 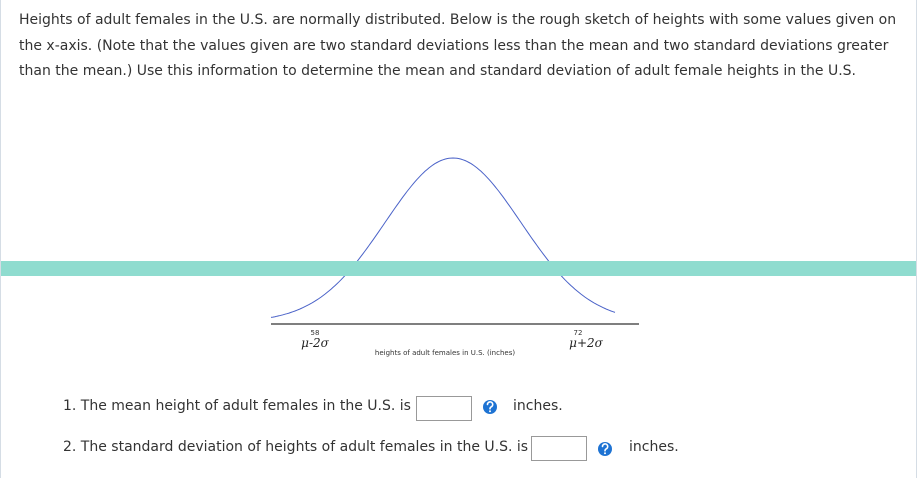 What do you see at coordinates (315, 343) in the screenshot?
I see `left-label: μ-2σ` at bounding box center [315, 343].